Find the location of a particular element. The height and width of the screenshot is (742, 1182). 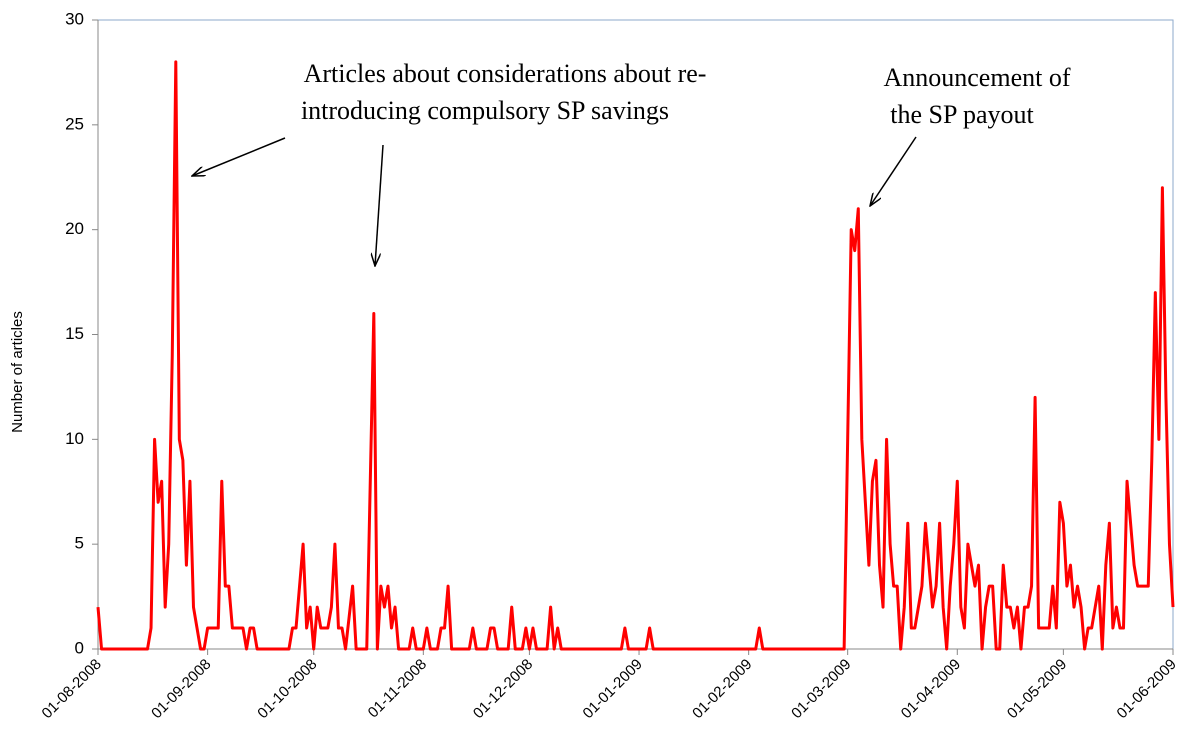

x-tick-label: 01-11-2008 is located at coordinates (397, 688).